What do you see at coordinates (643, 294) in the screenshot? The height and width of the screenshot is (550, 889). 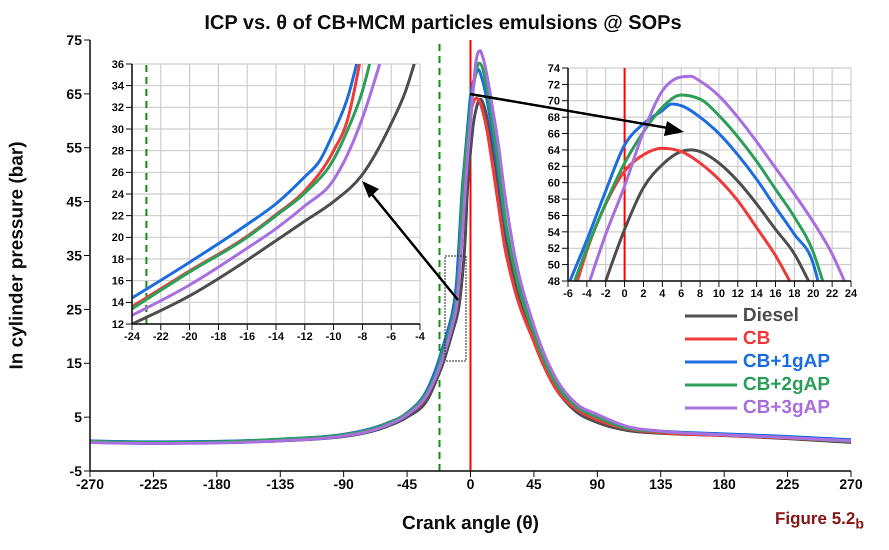 I see `x-tick-label: 2` at bounding box center [643, 294].